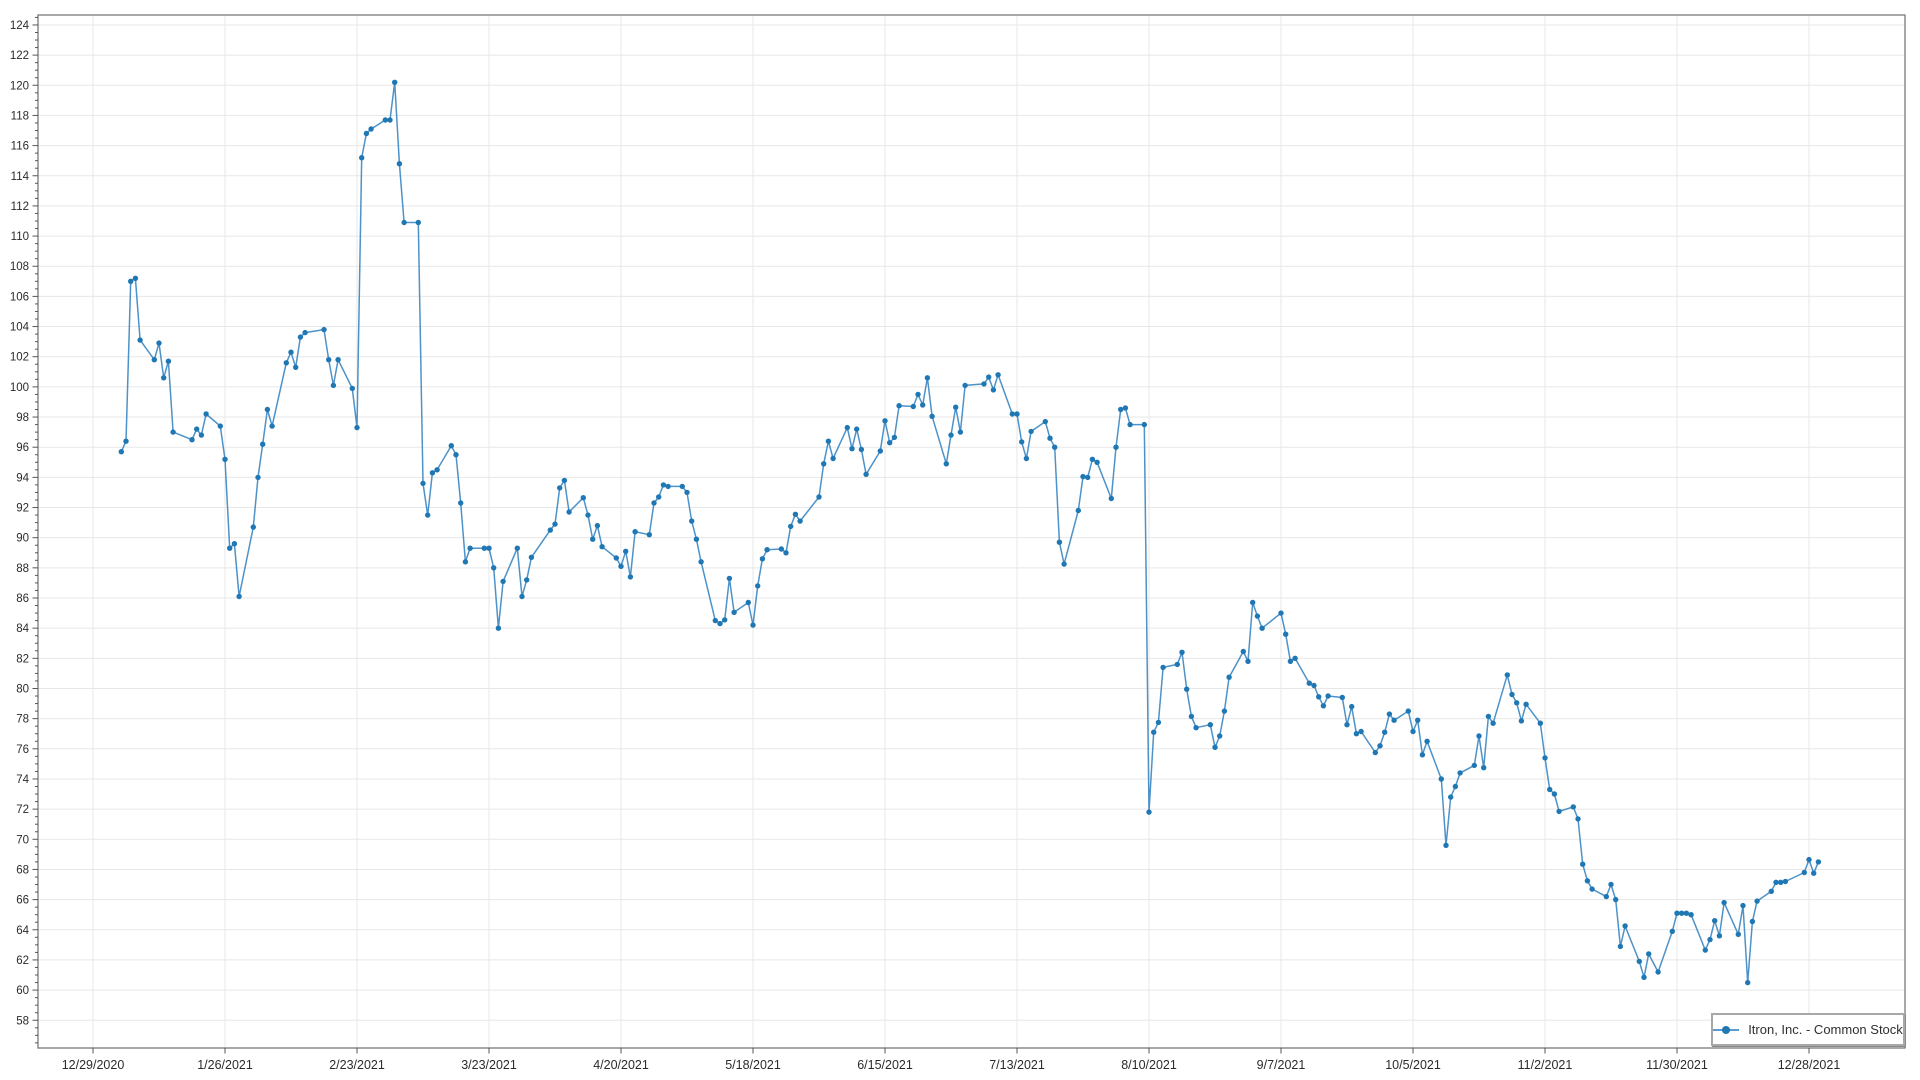  What do you see at coordinates (1809, 1065) in the screenshot?
I see `x-tick-label: 12/28/2021` at bounding box center [1809, 1065].